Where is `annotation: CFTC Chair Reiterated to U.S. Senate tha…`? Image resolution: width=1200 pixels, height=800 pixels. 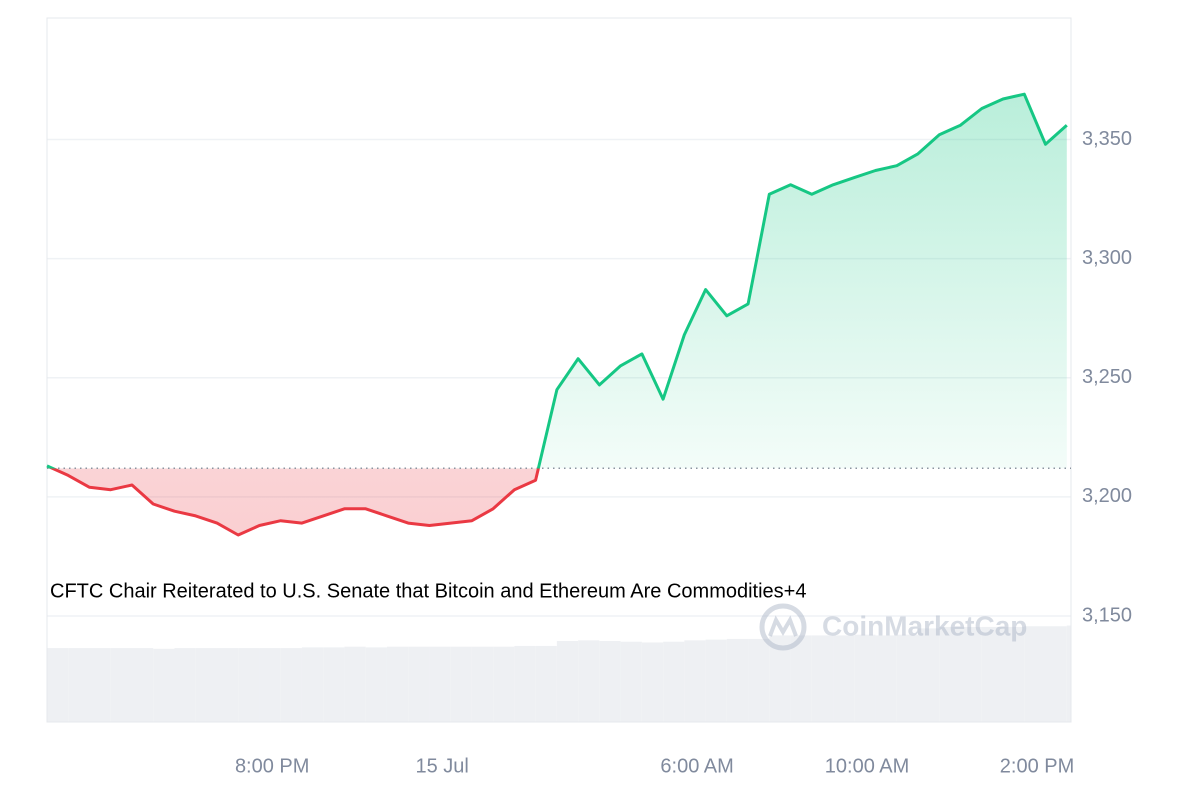 annotation: CFTC Chair Reiterated to U.S. Senate tha… is located at coordinates (428, 591).